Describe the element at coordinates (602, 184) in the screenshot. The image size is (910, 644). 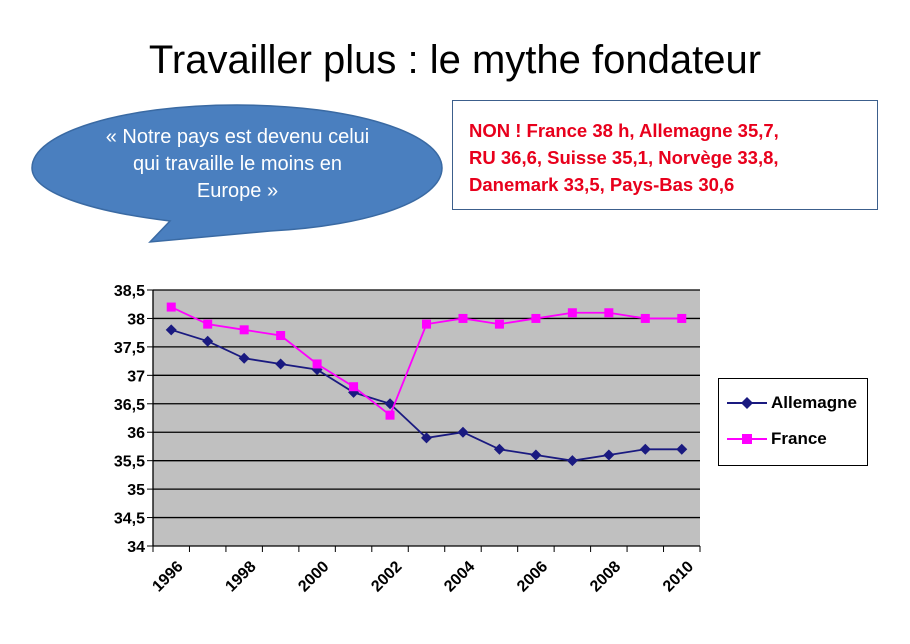
I see `callout-line-3: Danemark 33,5, Pays-Bas 30,6` at that location.